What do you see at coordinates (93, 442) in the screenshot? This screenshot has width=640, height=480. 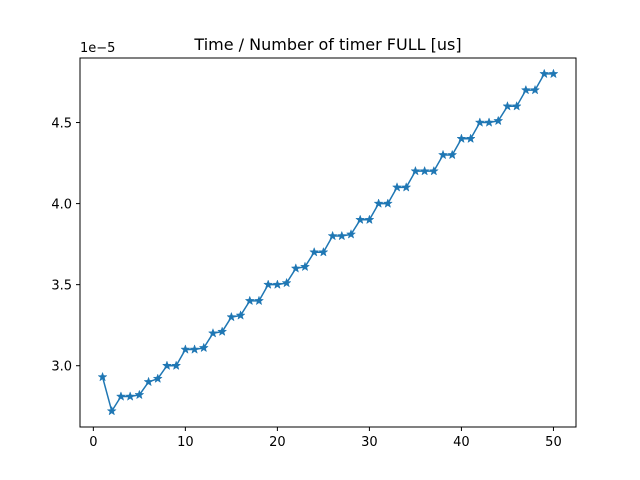 I see `x-tick-label: 0` at bounding box center [93, 442].